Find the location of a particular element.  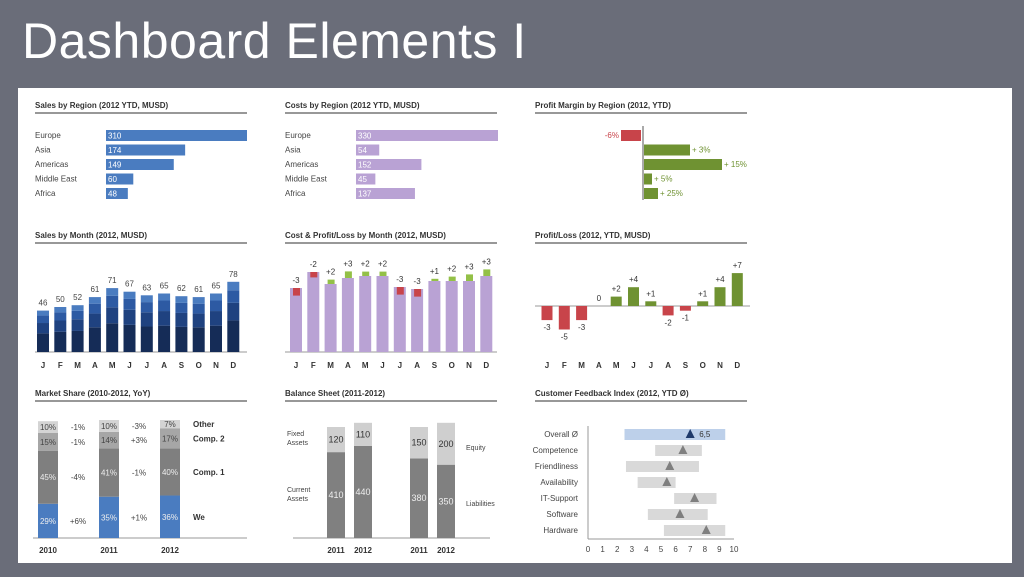

legend-label: Other is located at coordinates (203, 424).